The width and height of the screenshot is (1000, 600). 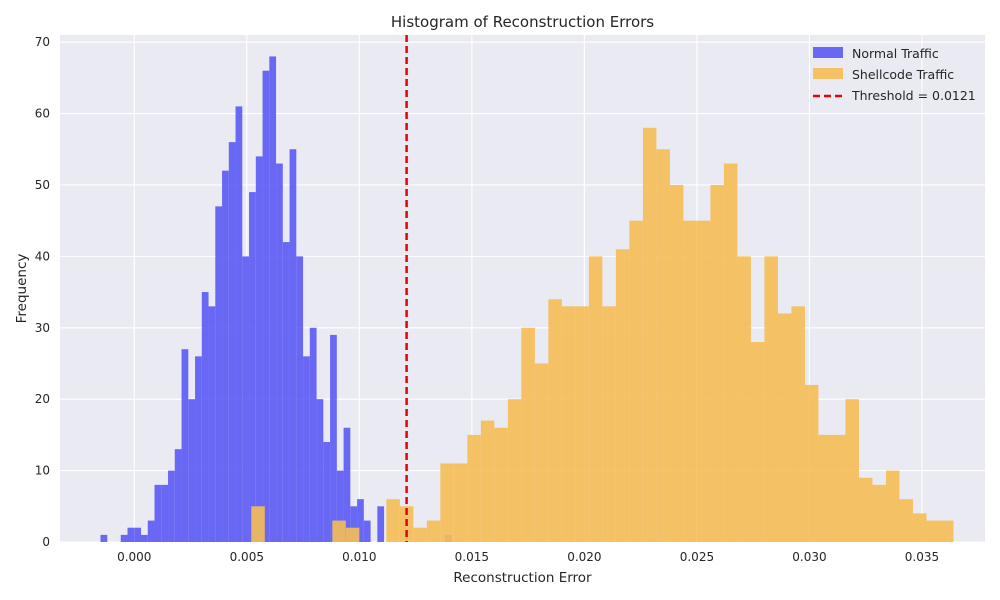 What do you see at coordinates (46, 542) in the screenshot?
I see `y-tick-label: 0` at bounding box center [46, 542].